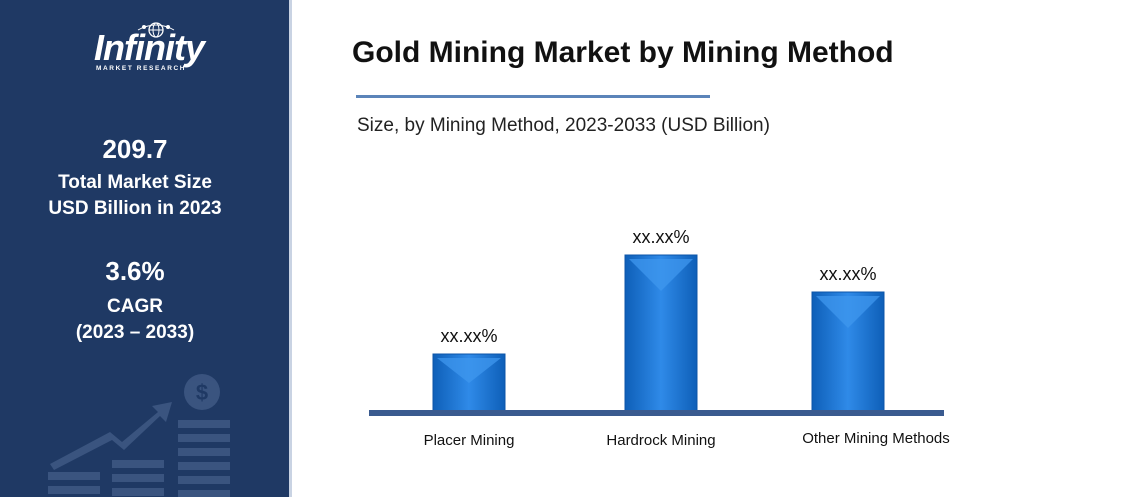  I want to click on cagr-value: 3.6%, so click(135, 271).